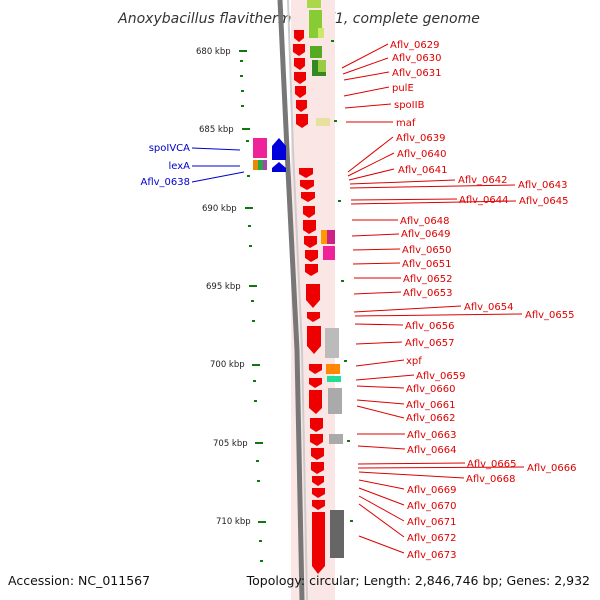 This screenshot has width=600, height=600. I want to click on accession-text: Accession: NC_011567, so click(79, 580).